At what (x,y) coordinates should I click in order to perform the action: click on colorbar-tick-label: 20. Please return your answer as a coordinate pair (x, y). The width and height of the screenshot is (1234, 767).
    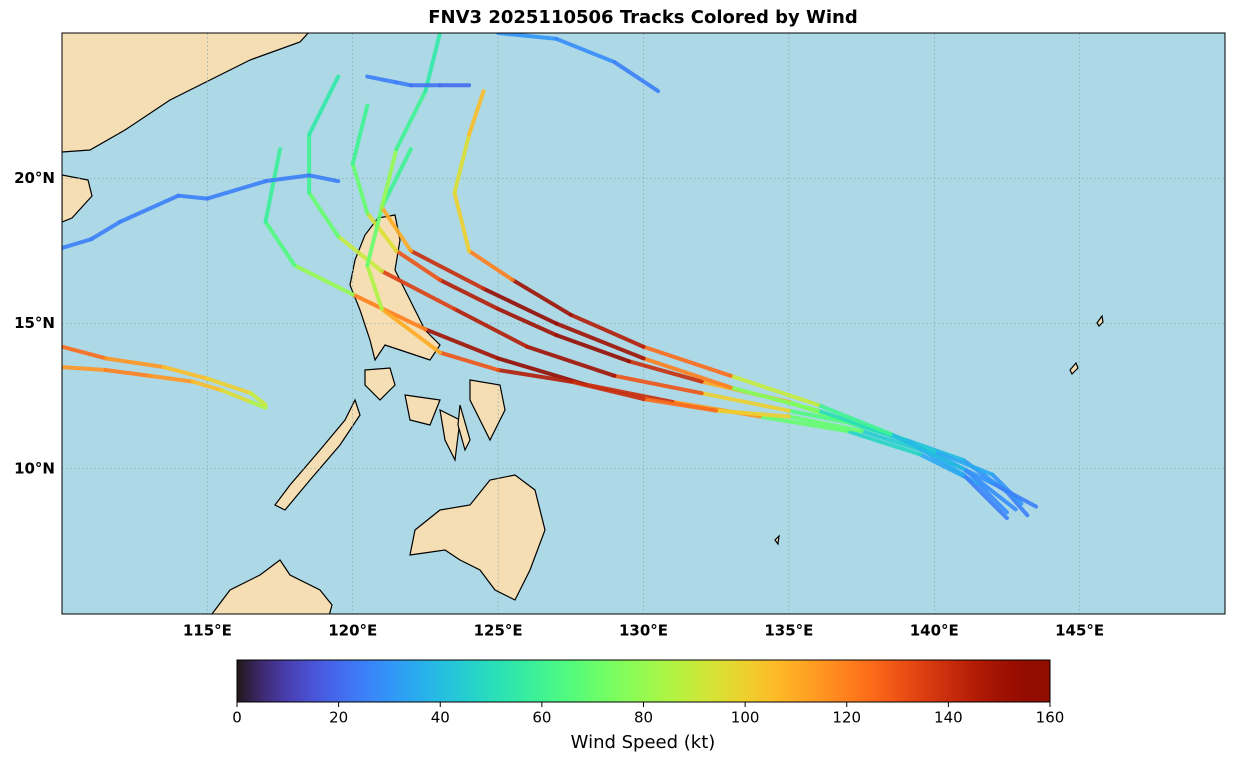
    Looking at the image, I should click on (338, 718).